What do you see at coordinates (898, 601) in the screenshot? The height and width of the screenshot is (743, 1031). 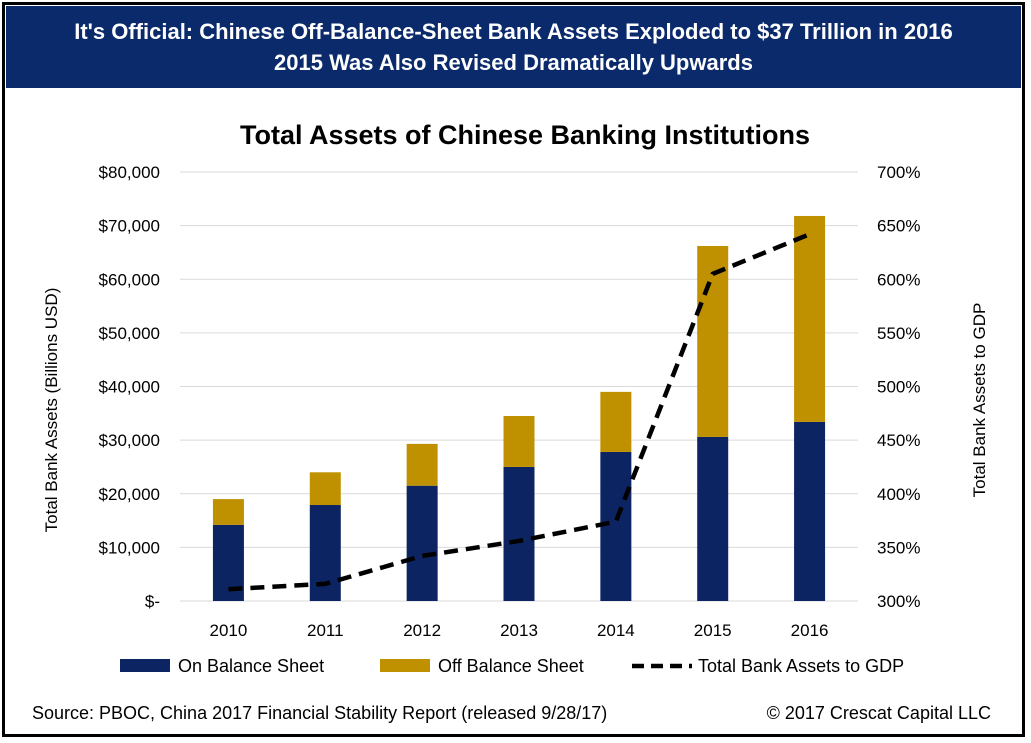 I see `right-tick-label: 300%` at bounding box center [898, 601].